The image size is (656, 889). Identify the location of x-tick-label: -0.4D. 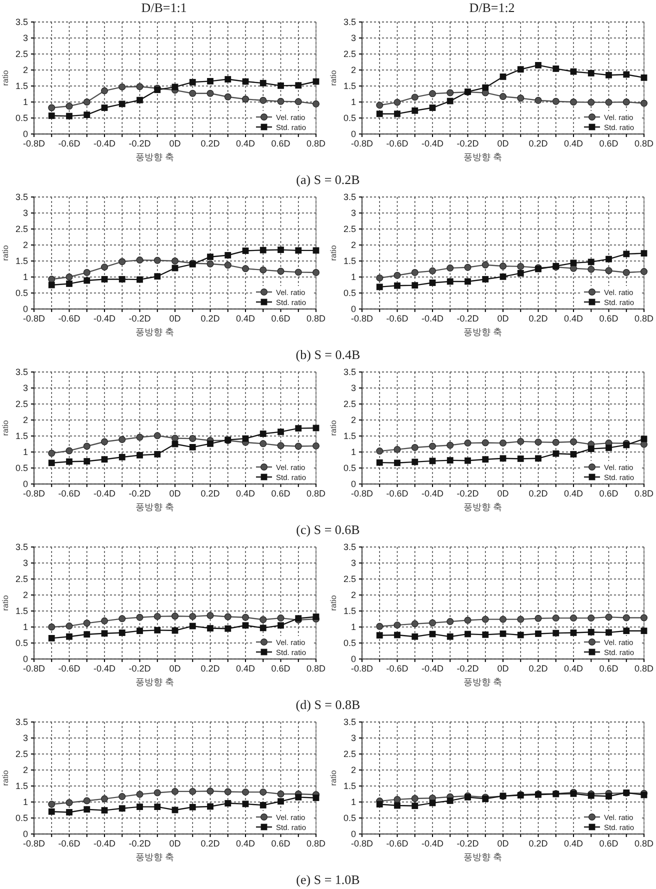
(104, 843).